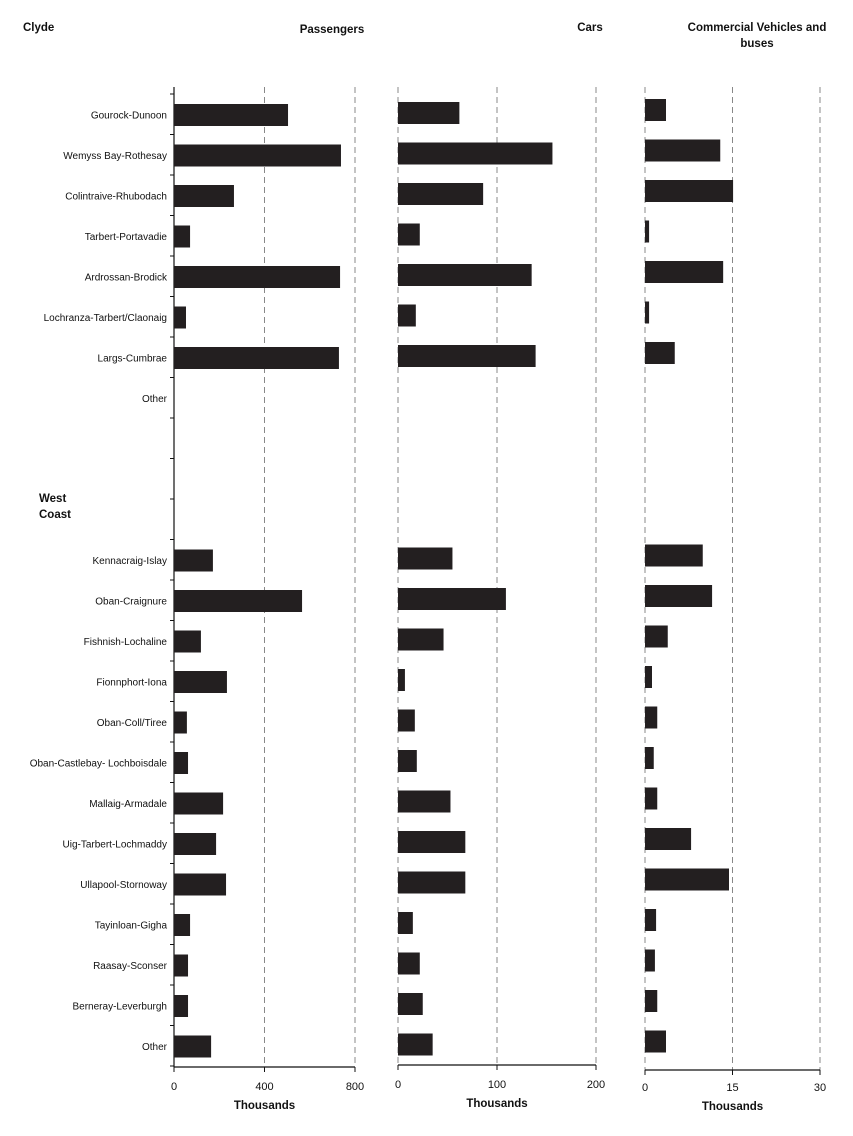 The height and width of the screenshot is (1136, 853). I want to click on panel-title: Cars, so click(590, 28).